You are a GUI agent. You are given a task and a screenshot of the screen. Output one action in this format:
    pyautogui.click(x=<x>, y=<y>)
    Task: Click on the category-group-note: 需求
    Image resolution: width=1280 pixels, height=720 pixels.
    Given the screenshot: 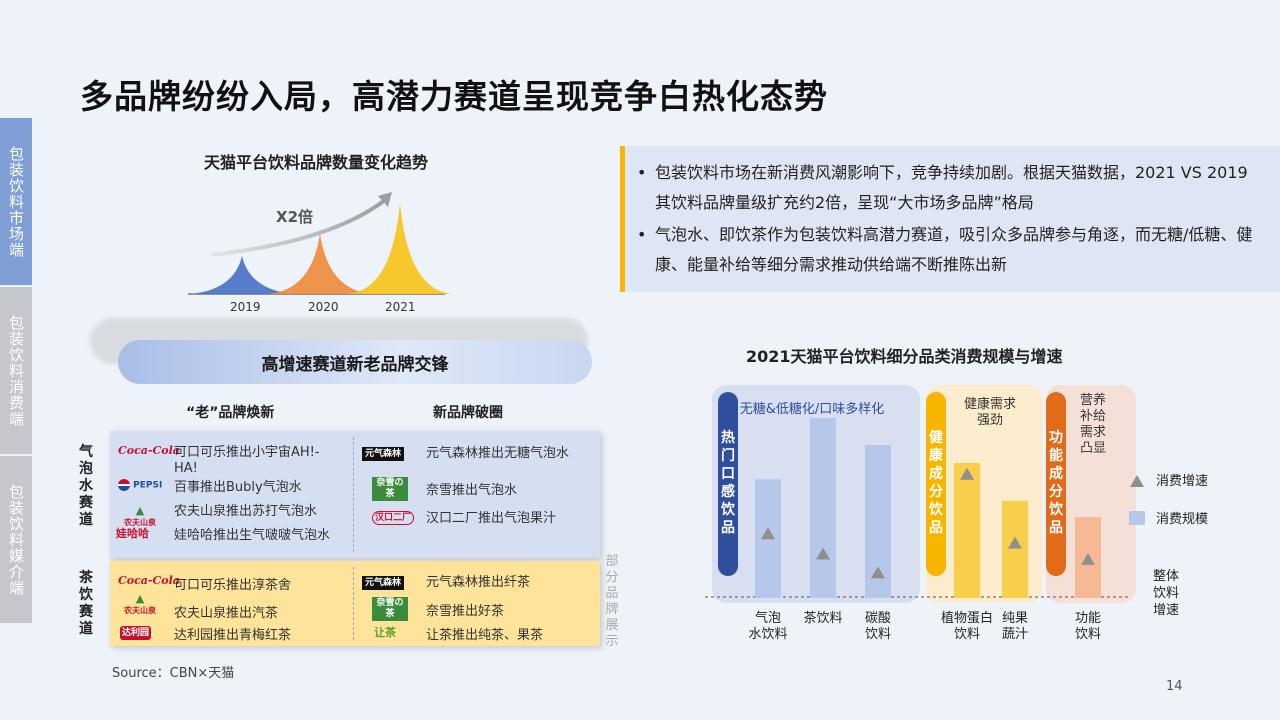 What is the action you would take?
    pyautogui.click(x=1093, y=432)
    